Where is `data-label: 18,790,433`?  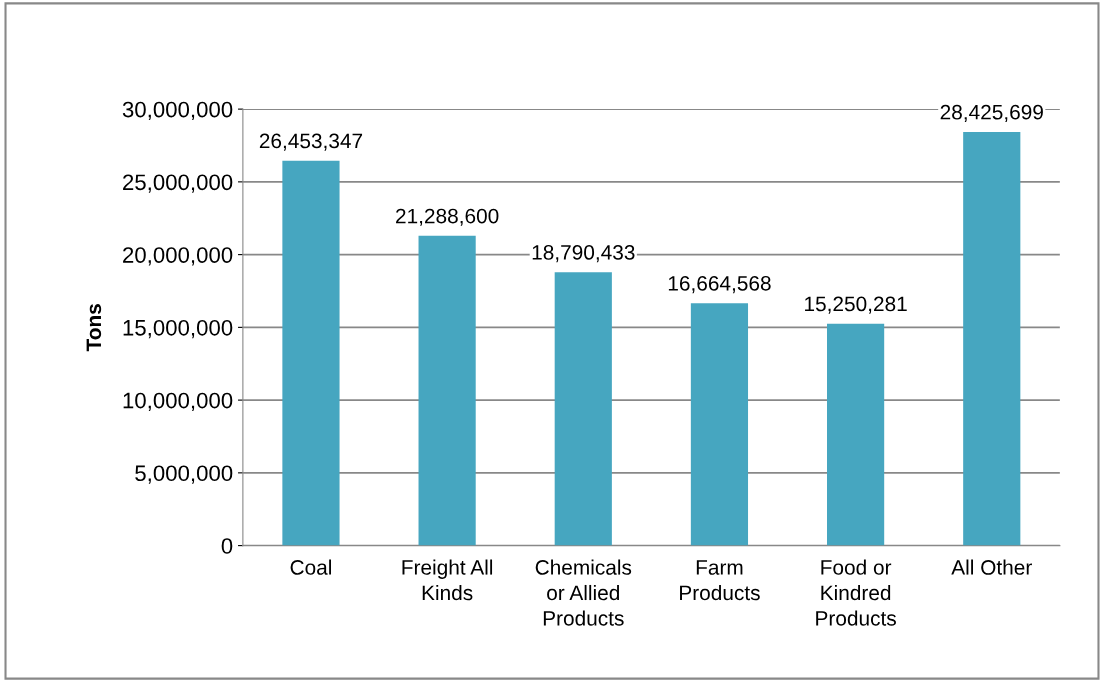 data-label: 18,790,433 is located at coordinates (583, 254).